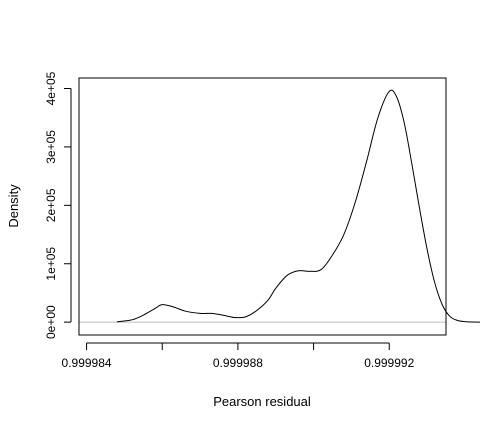  What do you see at coordinates (13, 206) in the screenshot?
I see `y-axis-label: Density` at bounding box center [13, 206].